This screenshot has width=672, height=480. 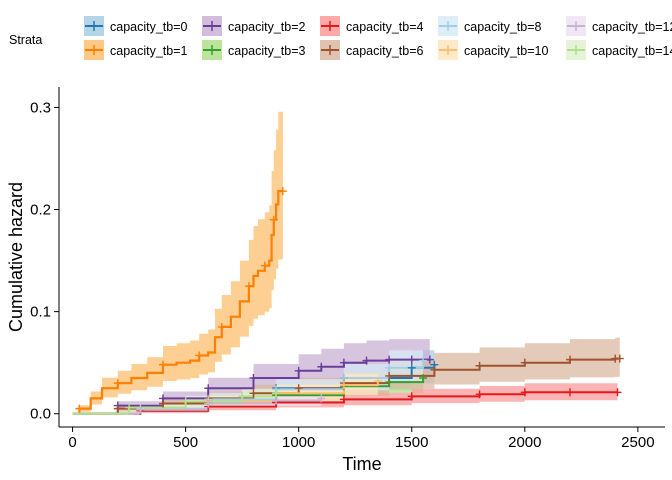 I want to click on legend-item-capacity-tb-6: capacity_tb=6, so click(x=372, y=50).